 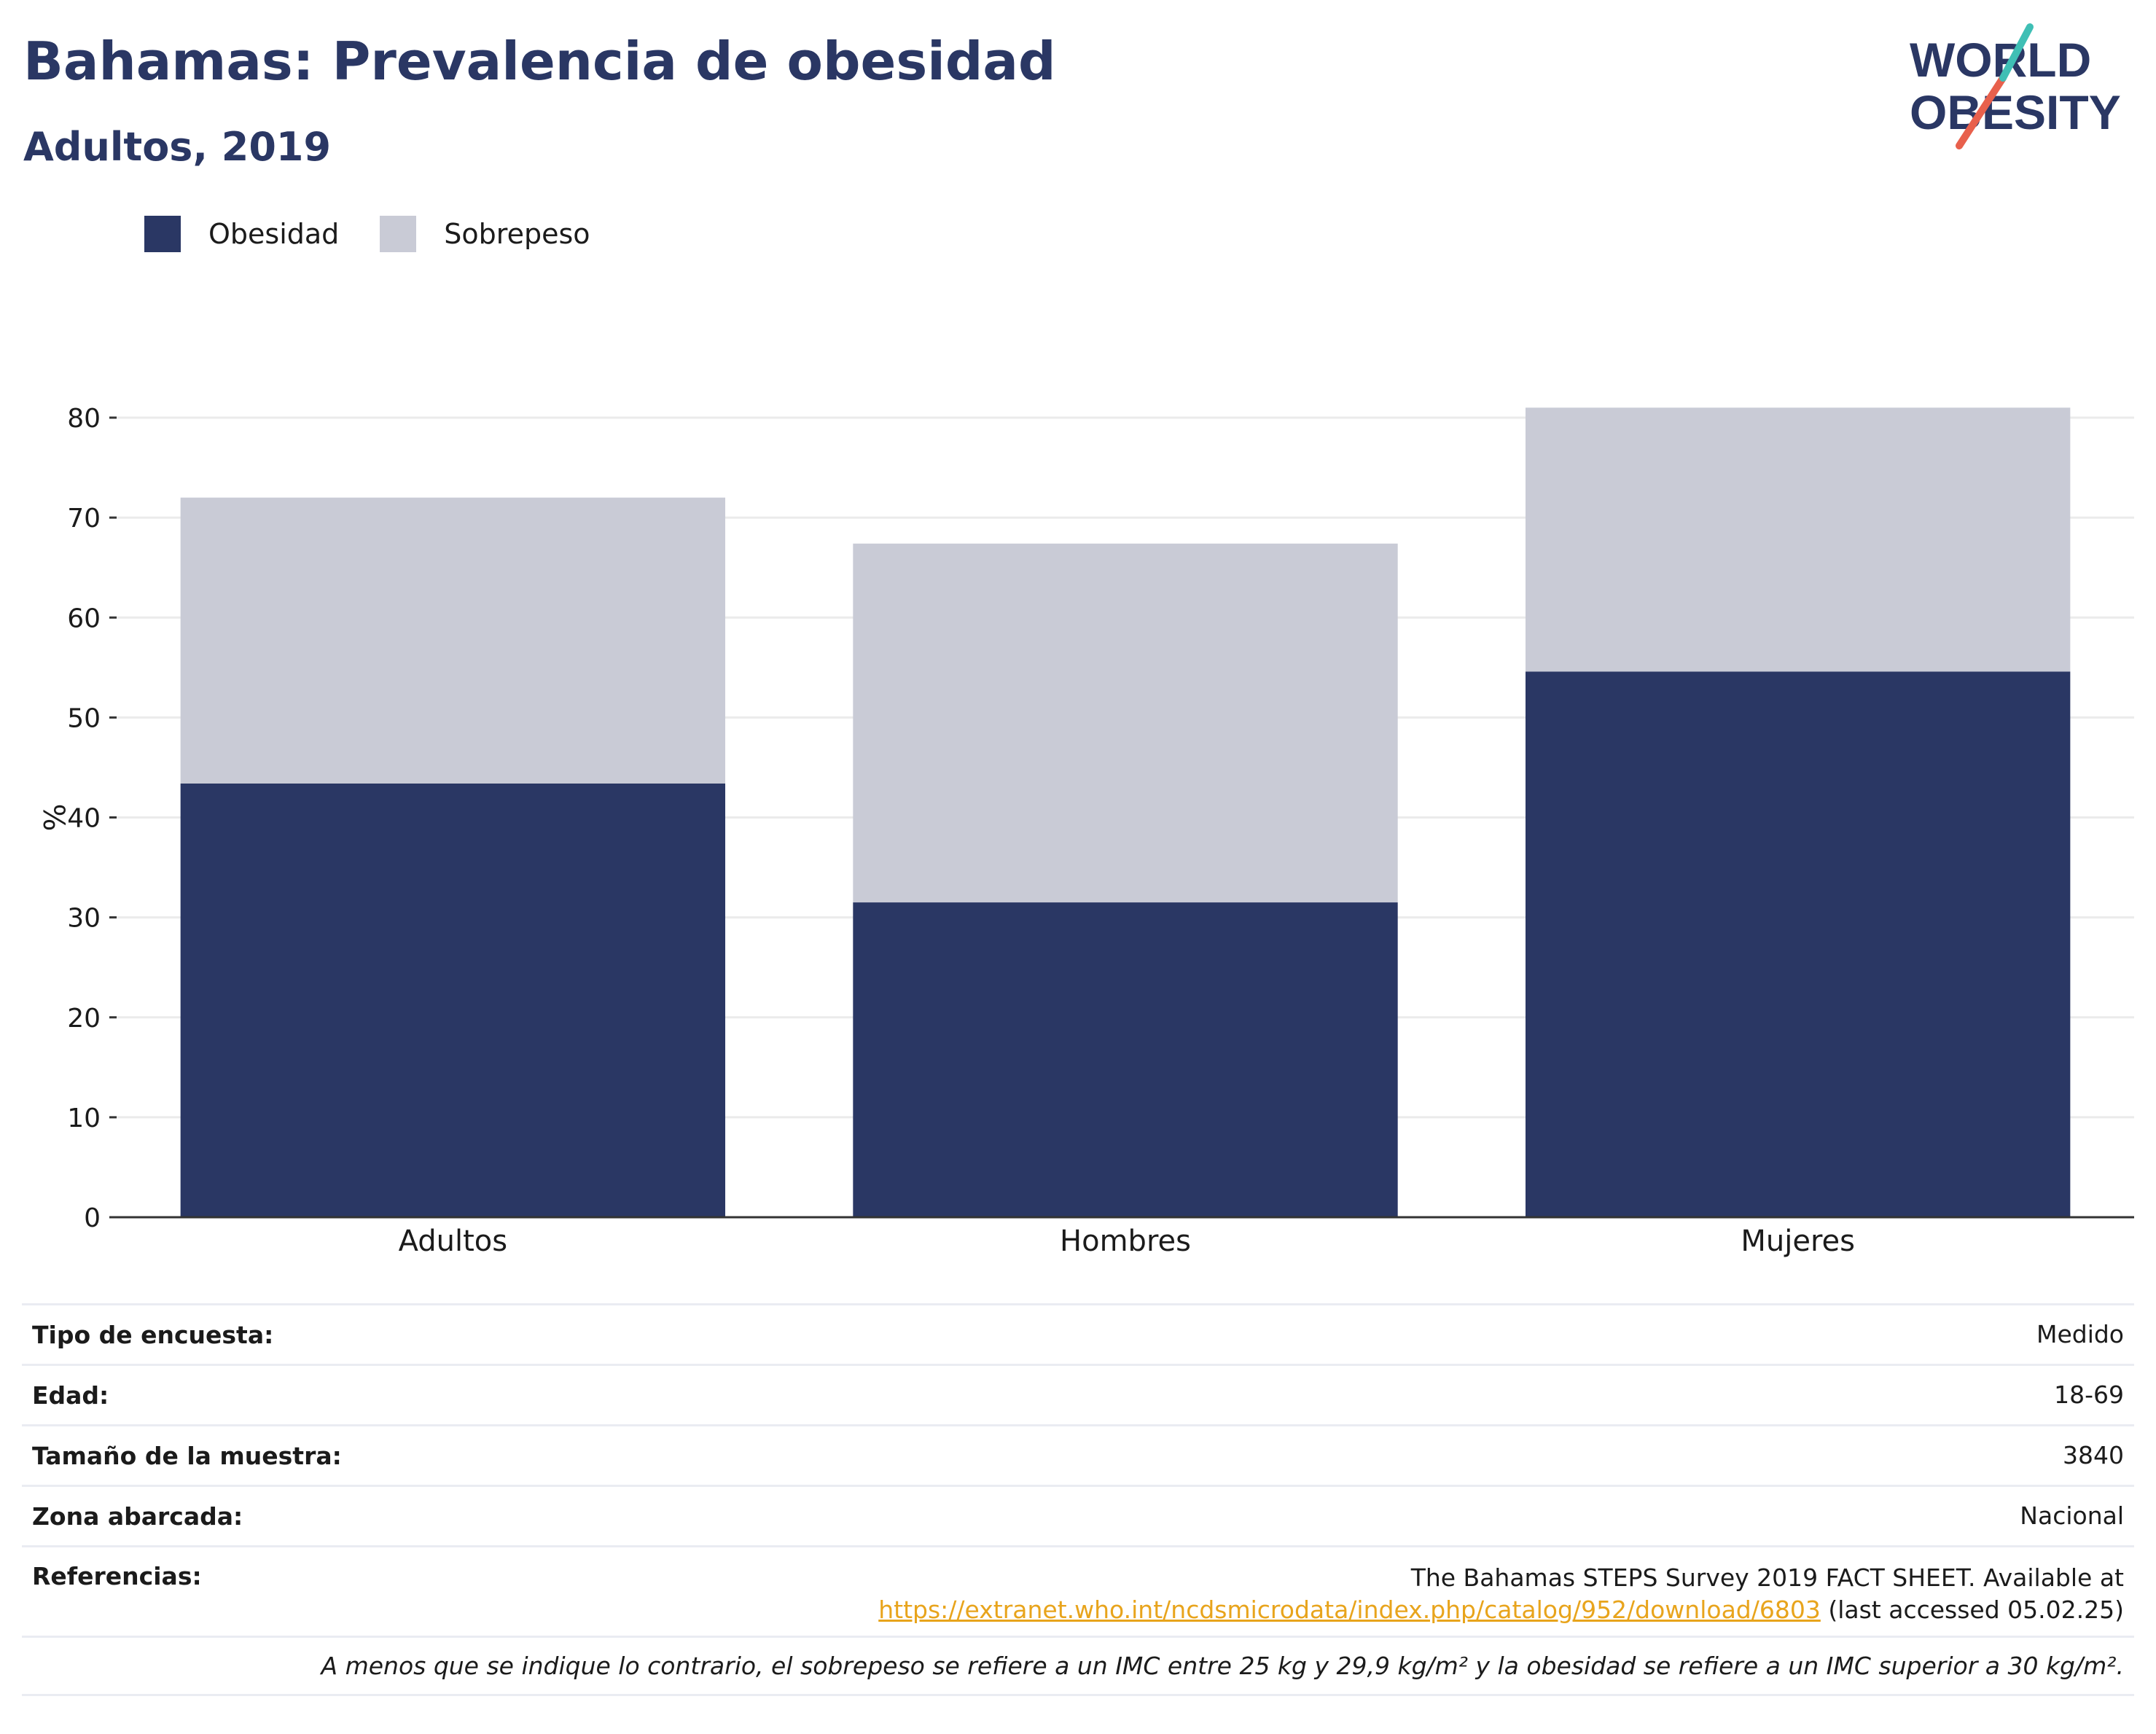 I want to click on y-tick-label-30: 30, so click(x=84, y=919).